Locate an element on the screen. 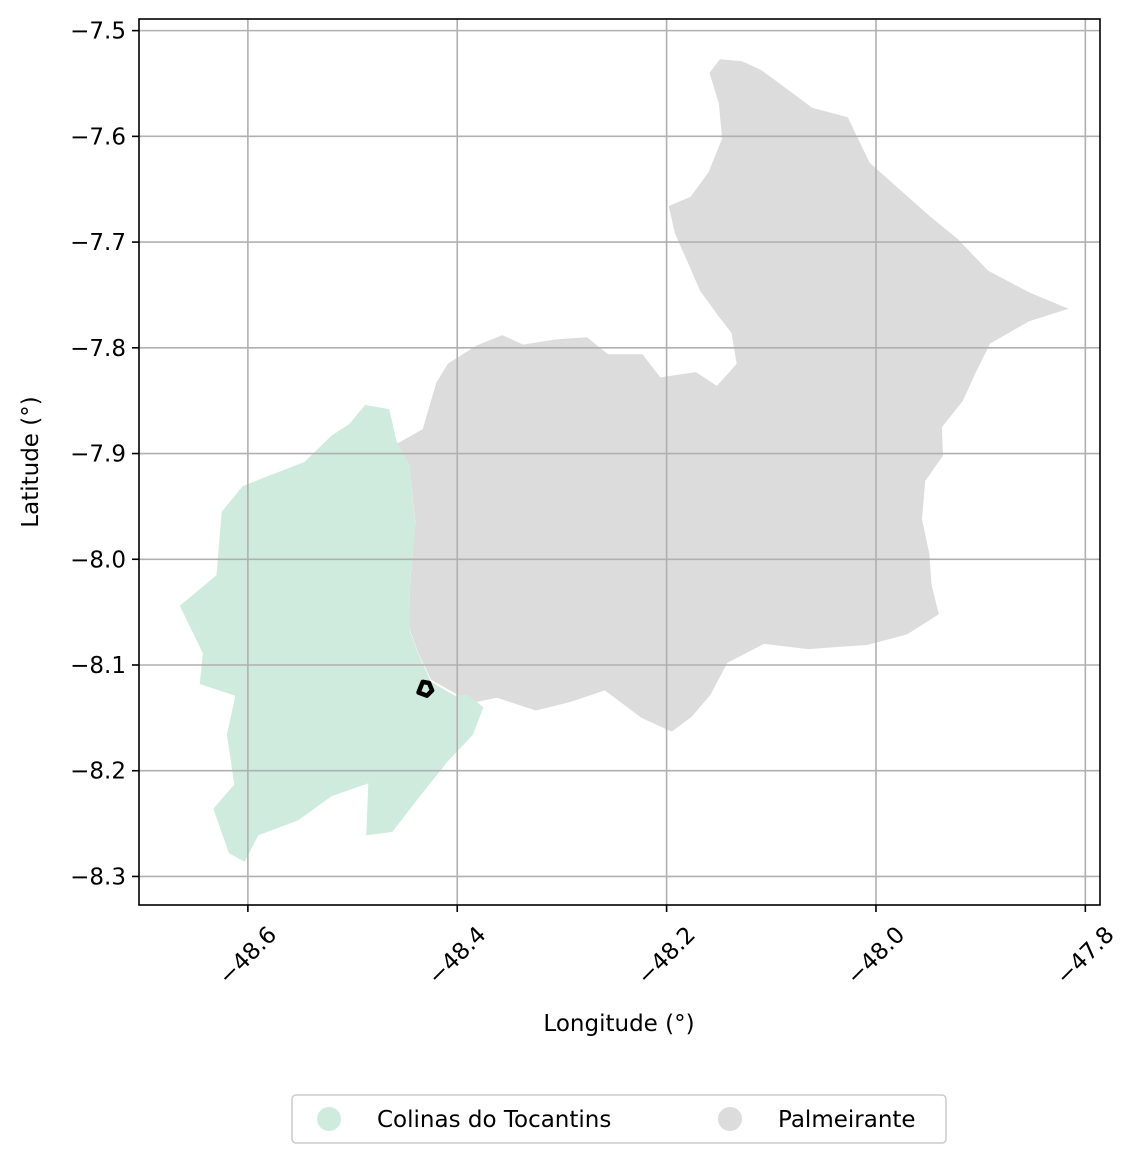 Image resolution: width=1144 pixels, height=1168 pixels. y-tick-label: −8.1 is located at coordinates (98, 666).